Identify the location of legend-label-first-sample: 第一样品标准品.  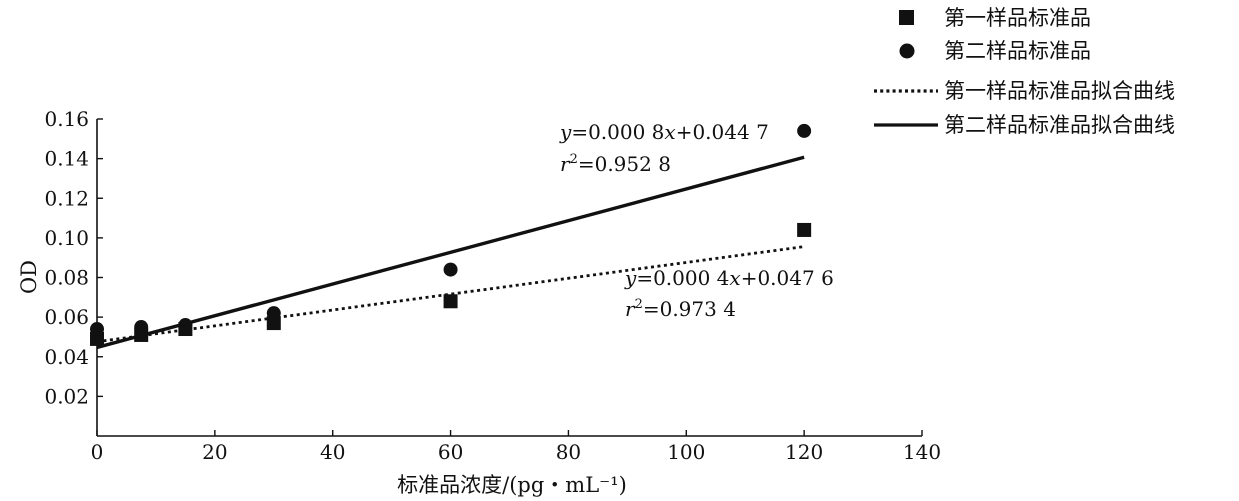
(1017, 18).